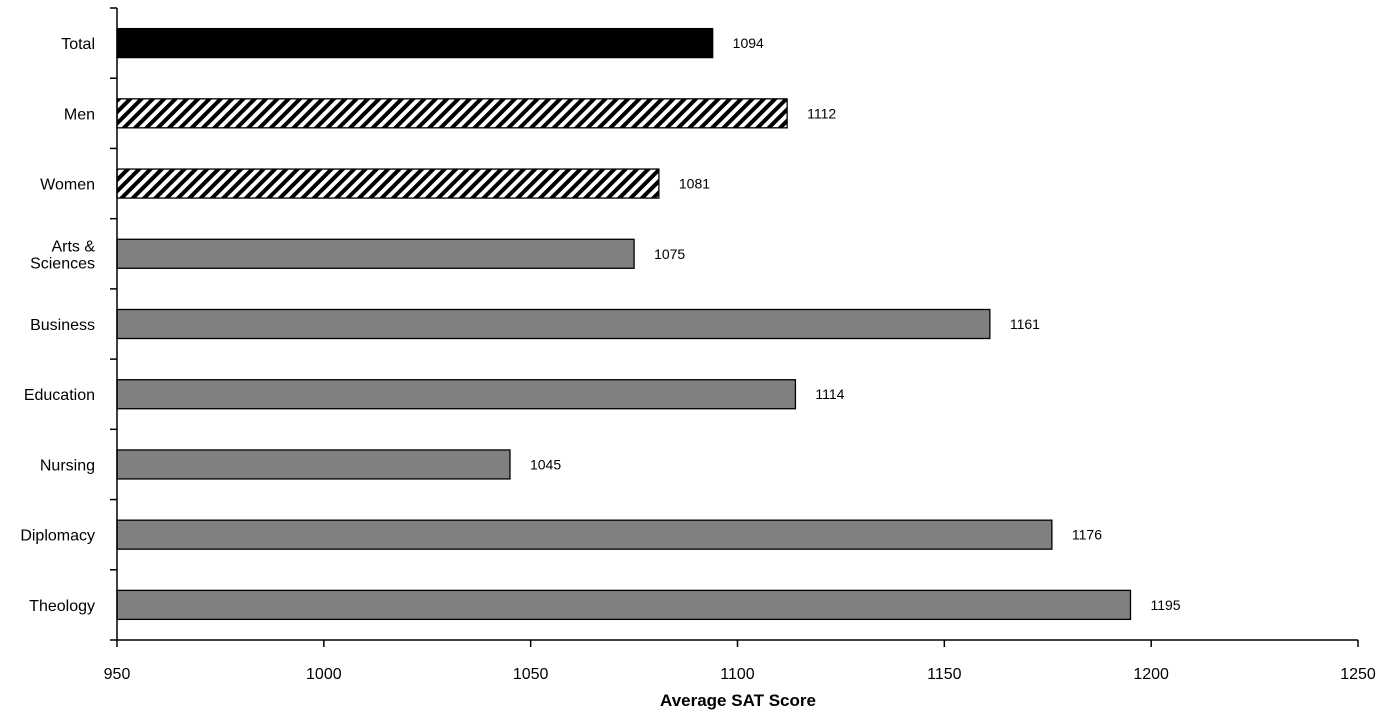 This screenshot has height=713, width=1398. I want to click on bar-value-label: 1114, so click(829, 394).